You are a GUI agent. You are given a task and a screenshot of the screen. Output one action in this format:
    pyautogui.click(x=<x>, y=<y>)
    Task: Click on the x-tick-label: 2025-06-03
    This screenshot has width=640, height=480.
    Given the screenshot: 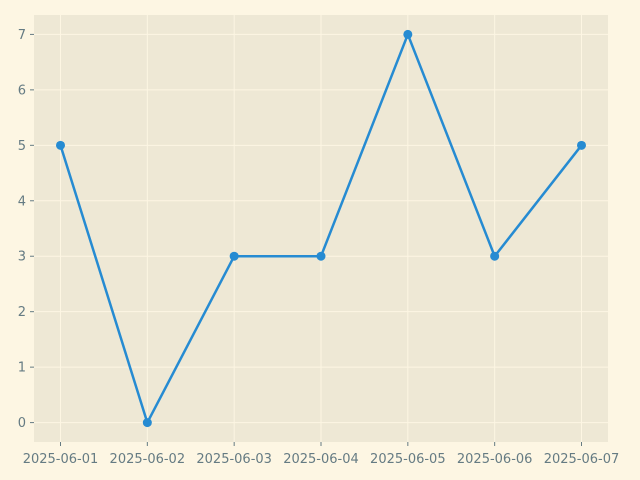 What is the action you would take?
    pyautogui.click(x=234, y=459)
    